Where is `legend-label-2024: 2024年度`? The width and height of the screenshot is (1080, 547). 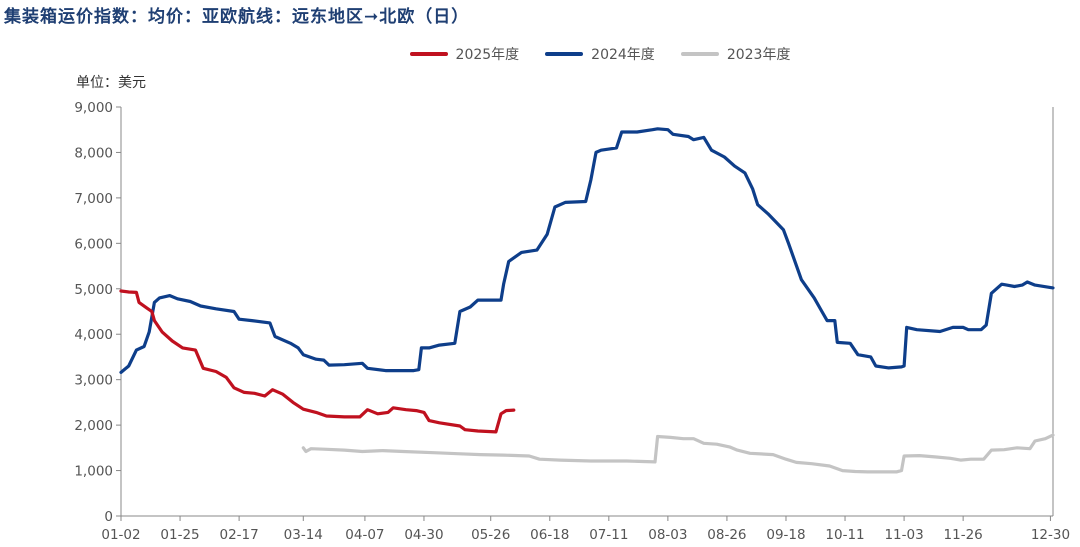
legend-label-2024: 2024年度 is located at coordinates (623, 55).